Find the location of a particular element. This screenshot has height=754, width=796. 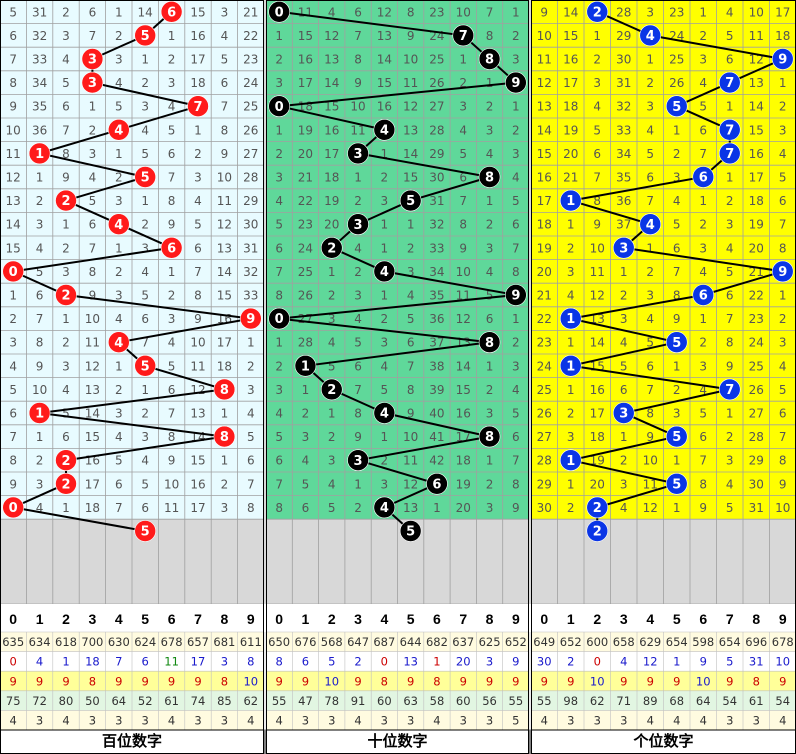

stat-value: 80 is located at coordinates (66, 701).